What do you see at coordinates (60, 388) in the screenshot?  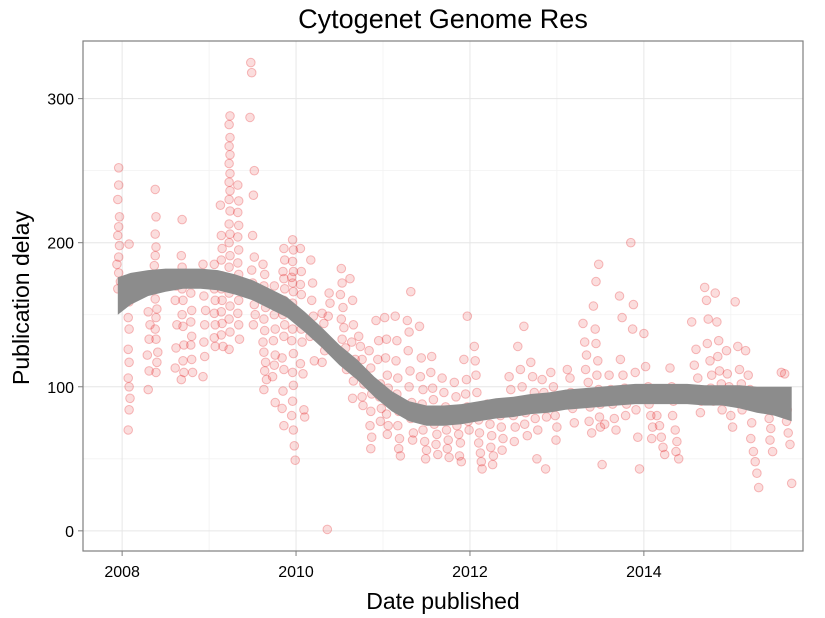 I see `y-tick-label: 100` at bounding box center [60, 388].